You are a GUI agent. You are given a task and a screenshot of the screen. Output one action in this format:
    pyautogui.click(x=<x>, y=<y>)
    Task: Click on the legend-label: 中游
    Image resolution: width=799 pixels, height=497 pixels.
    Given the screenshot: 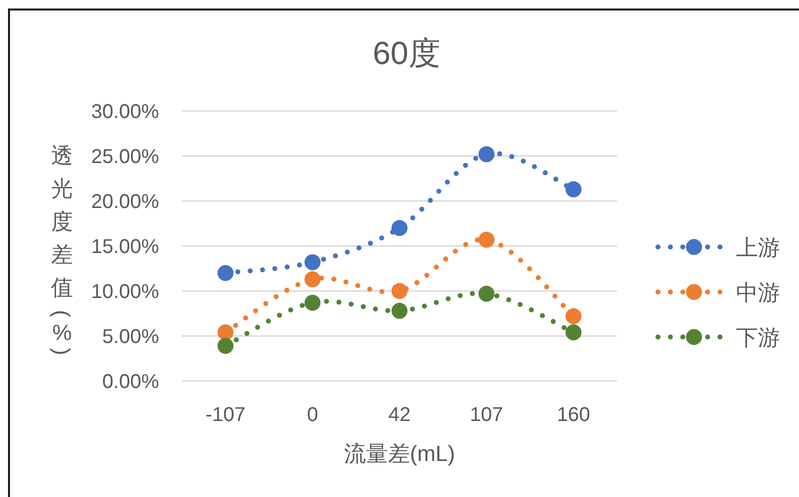 What is the action you would take?
    pyautogui.click(x=758, y=292)
    